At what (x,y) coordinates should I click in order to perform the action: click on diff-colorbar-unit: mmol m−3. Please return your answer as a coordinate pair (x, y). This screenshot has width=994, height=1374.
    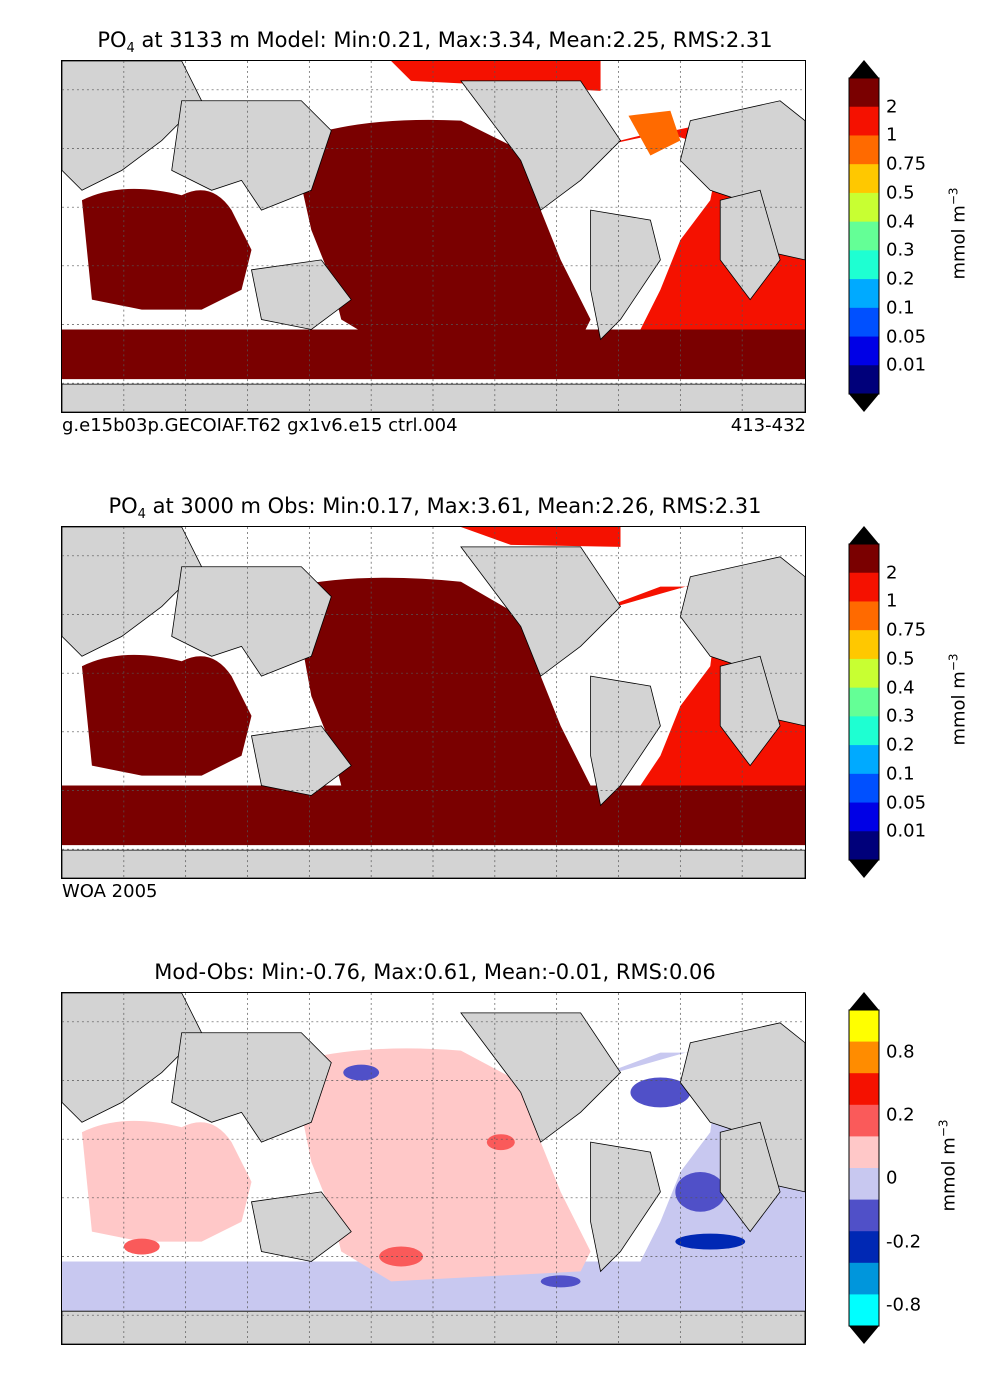
    Looking at the image, I should click on (948, 1165).